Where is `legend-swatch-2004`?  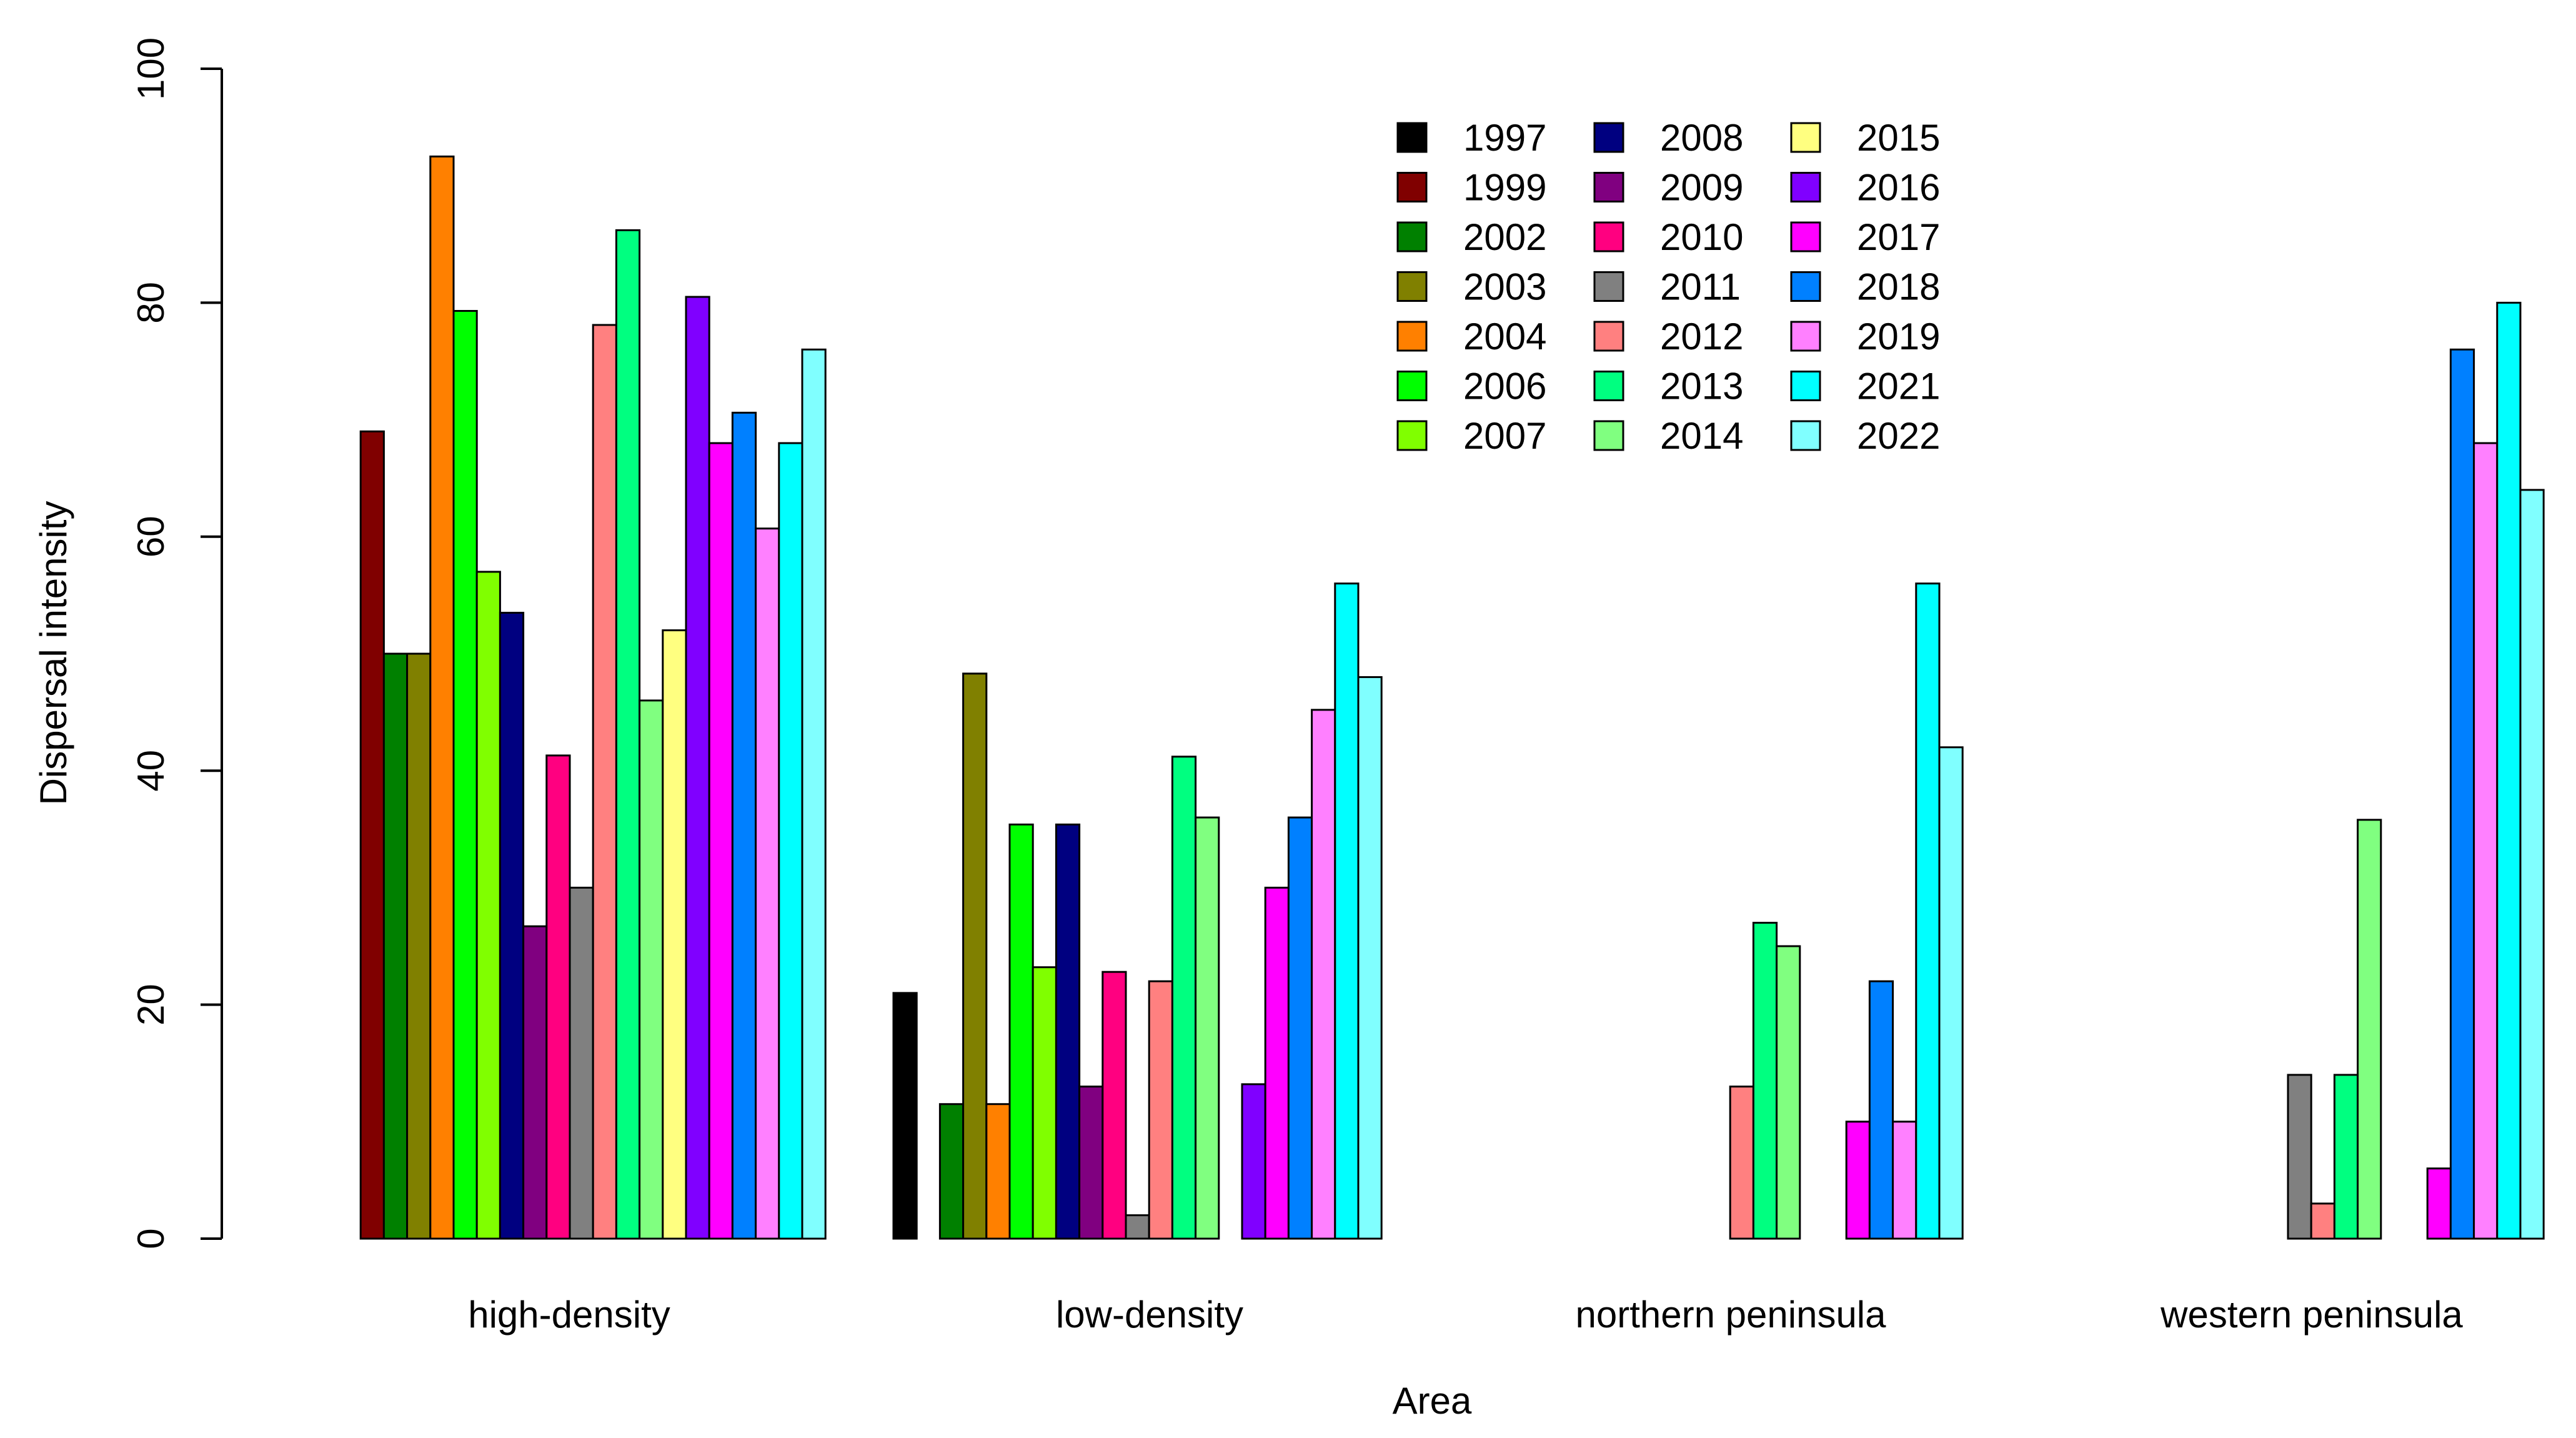 legend-swatch-2004 is located at coordinates (1412, 336).